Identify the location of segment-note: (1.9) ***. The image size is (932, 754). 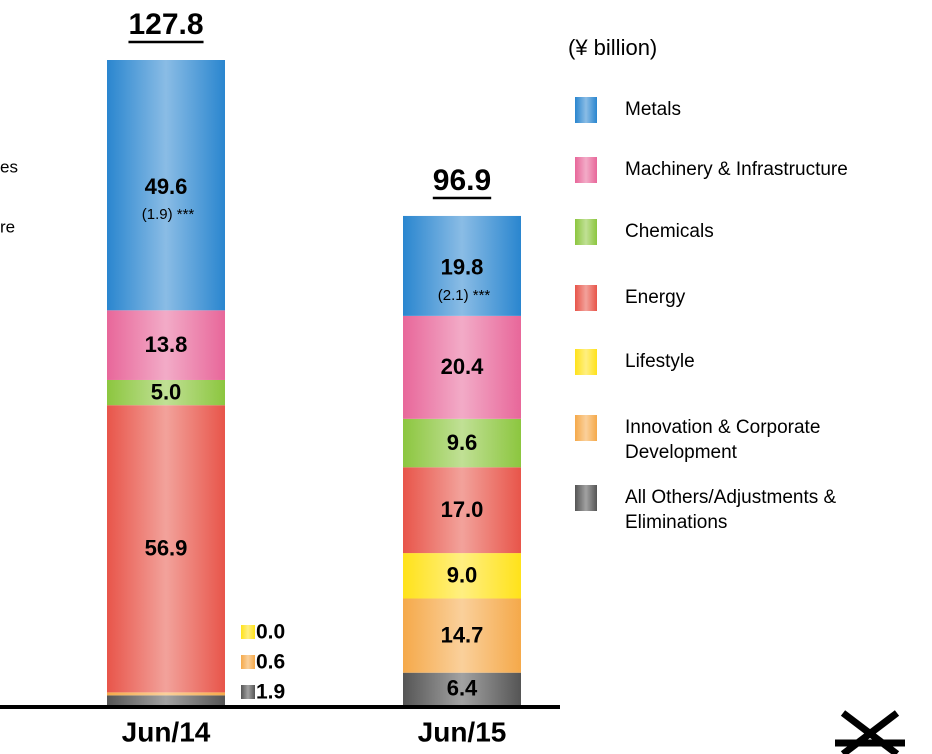
(168, 214).